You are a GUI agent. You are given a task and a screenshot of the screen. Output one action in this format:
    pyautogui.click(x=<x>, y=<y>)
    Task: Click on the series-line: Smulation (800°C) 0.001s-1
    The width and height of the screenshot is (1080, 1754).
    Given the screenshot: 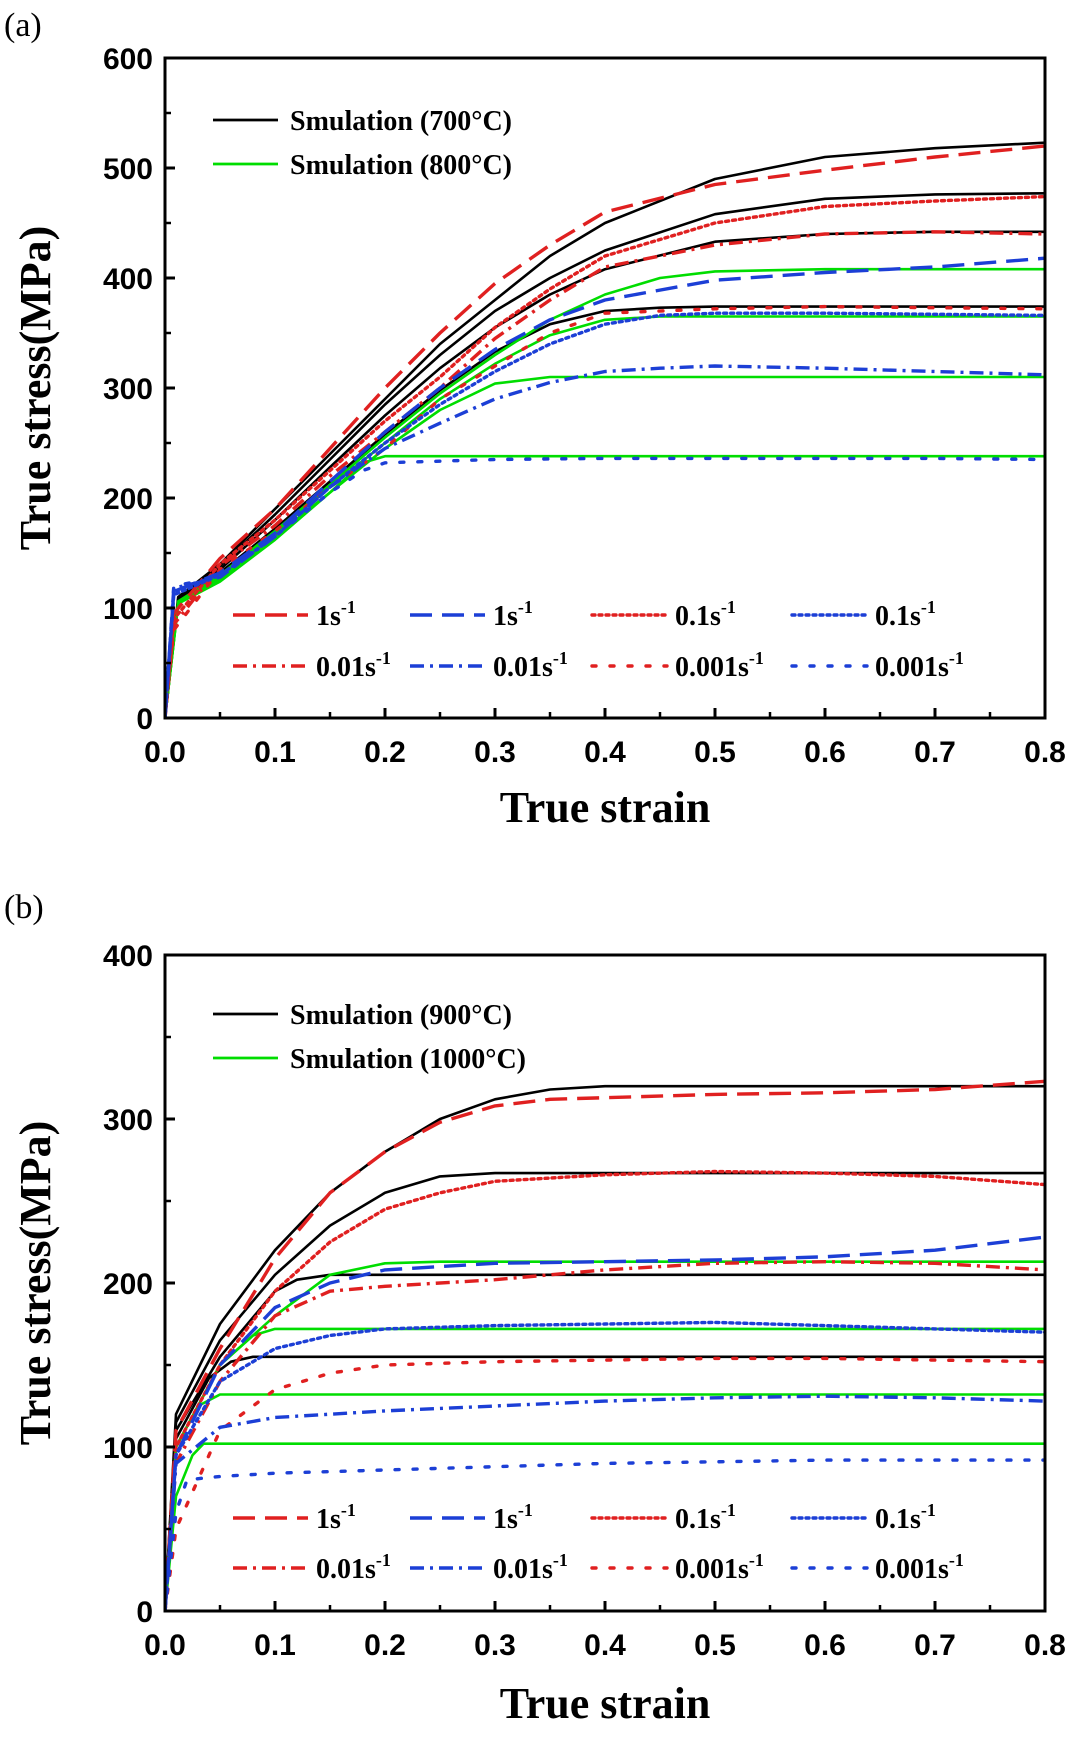 What is the action you would take?
    pyautogui.click(x=605, y=586)
    